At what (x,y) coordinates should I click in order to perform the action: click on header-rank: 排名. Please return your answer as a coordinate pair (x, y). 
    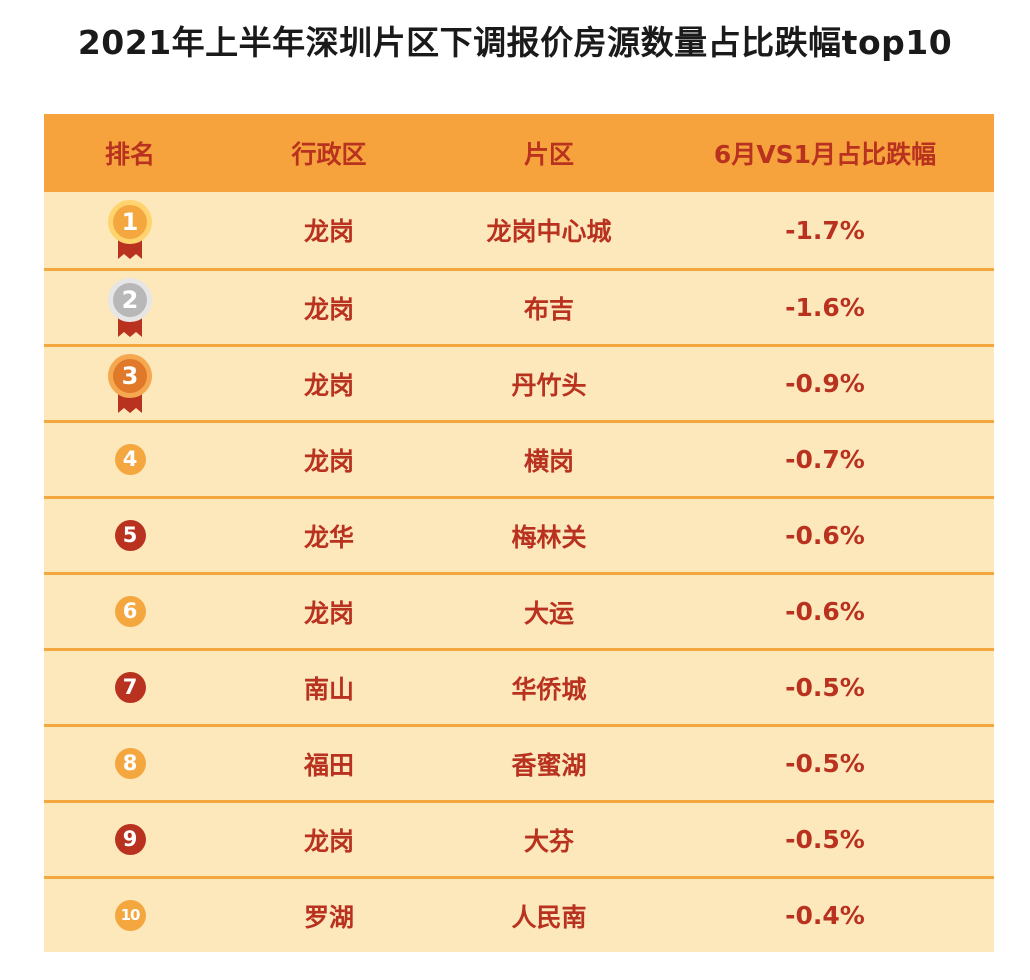
    Looking at the image, I should click on (129, 154).